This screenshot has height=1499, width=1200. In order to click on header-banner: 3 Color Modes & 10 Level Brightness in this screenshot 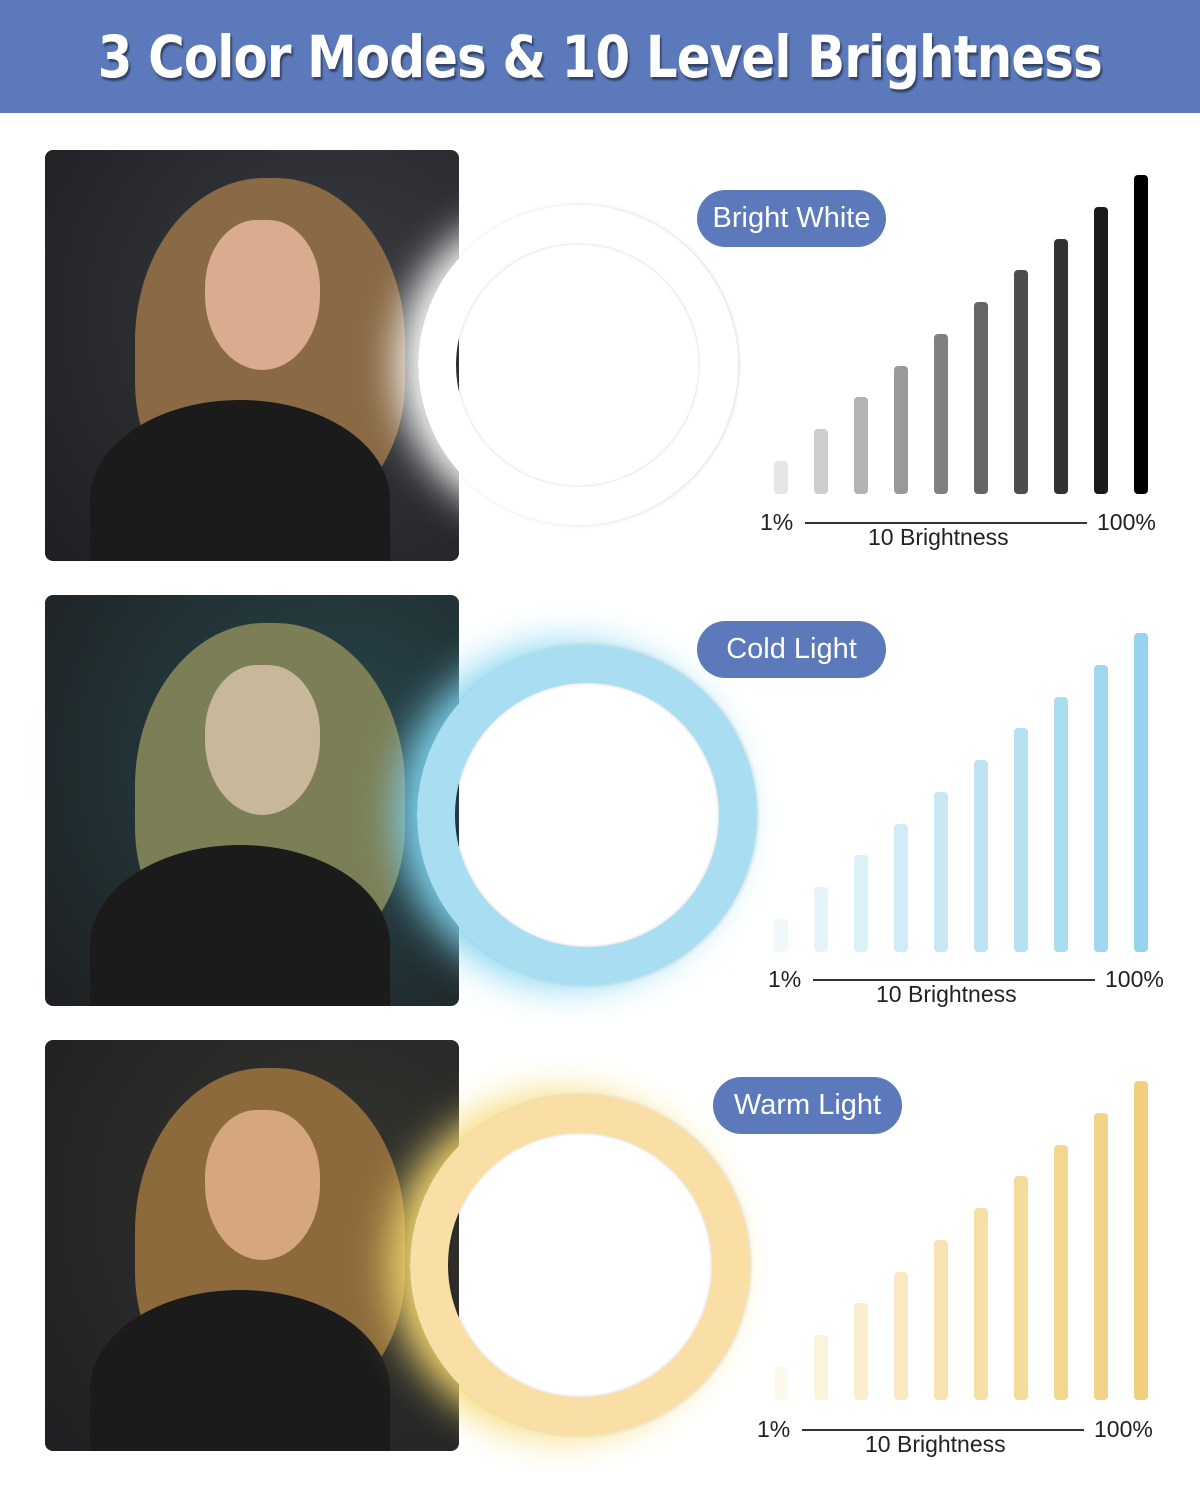, I will do `click(600, 56)`.